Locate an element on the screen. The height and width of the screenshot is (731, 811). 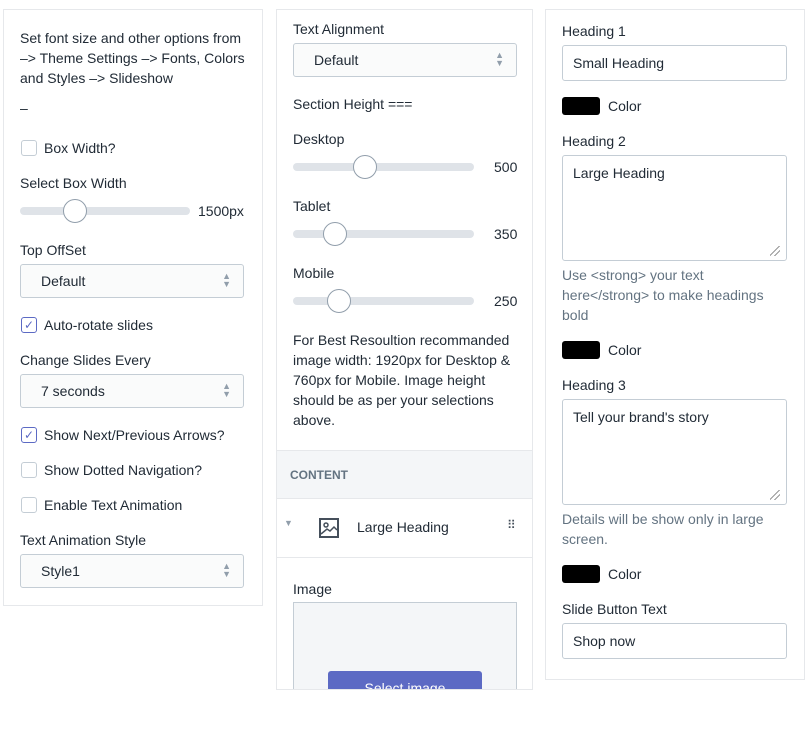
mobile-height-slider is located at coordinates (383, 301).